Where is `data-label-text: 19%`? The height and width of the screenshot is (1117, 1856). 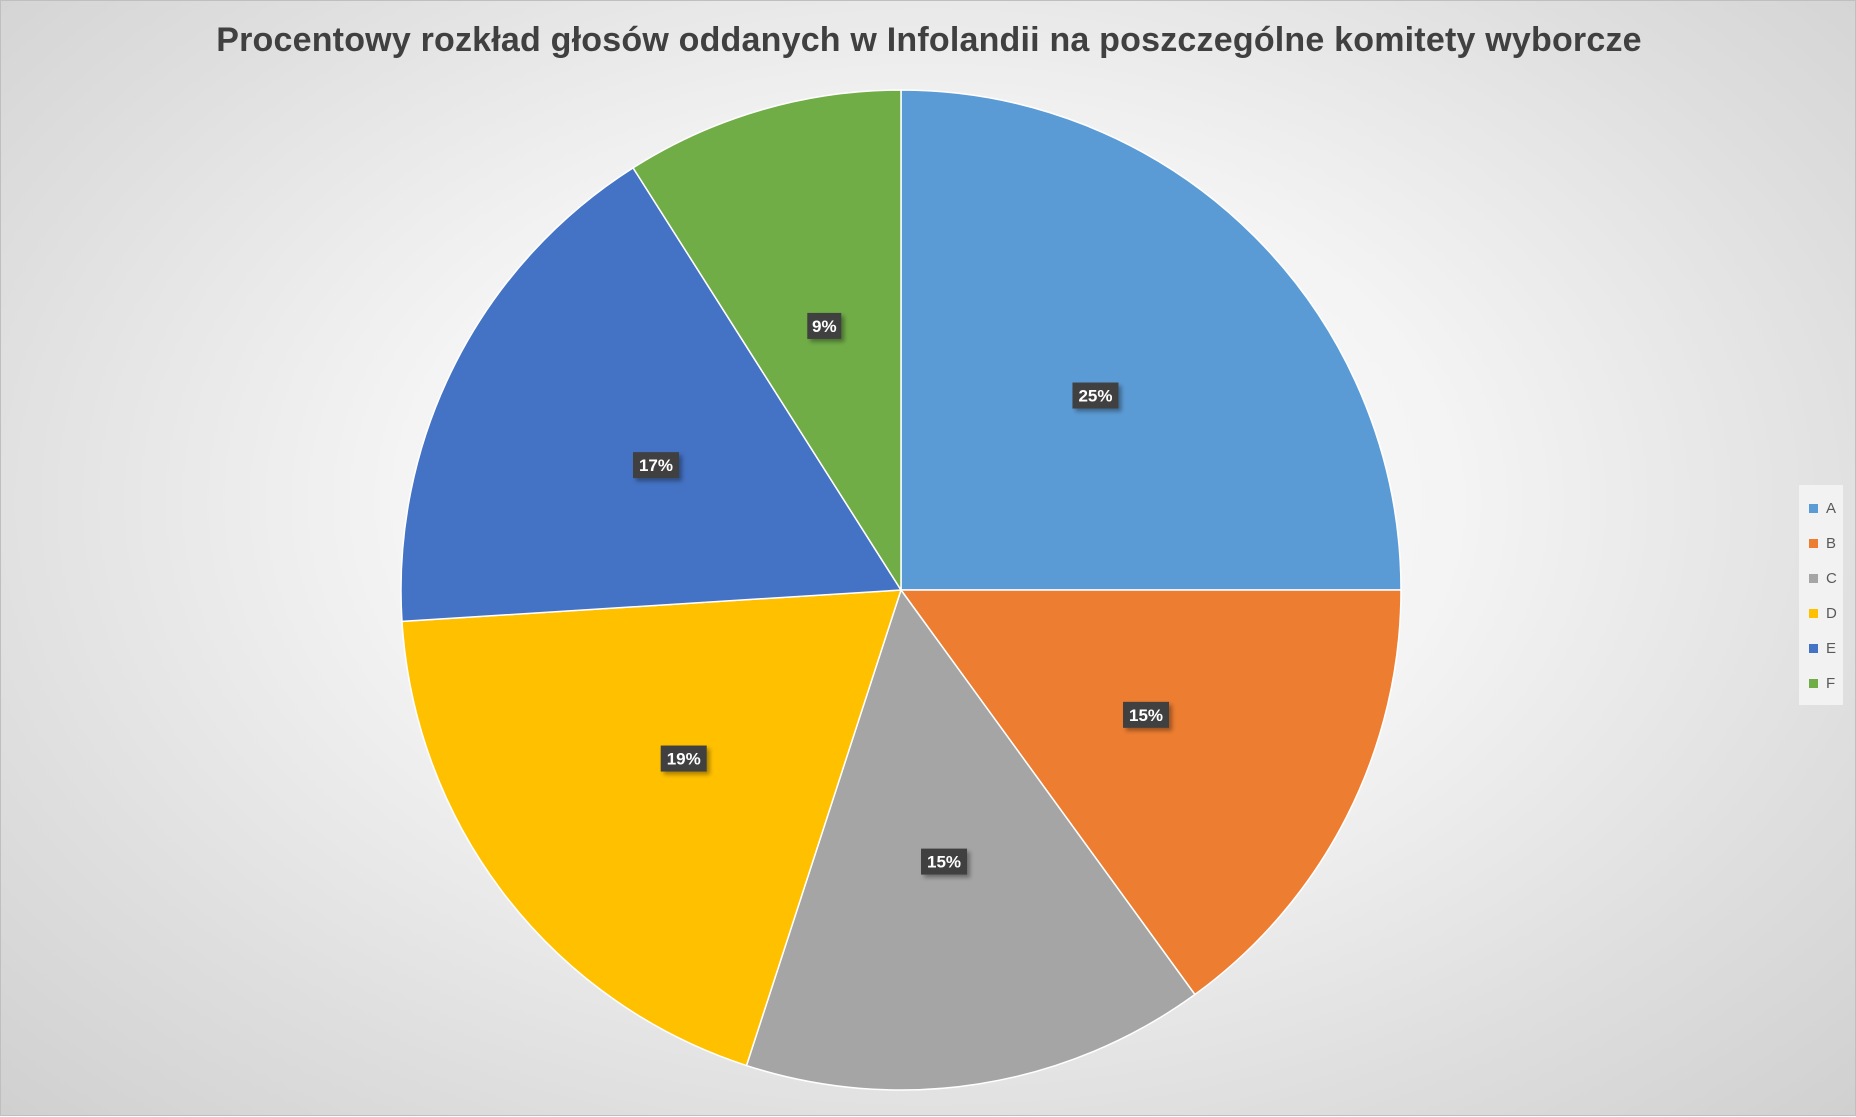
data-label-text: 19% is located at coordinates (684, 759).